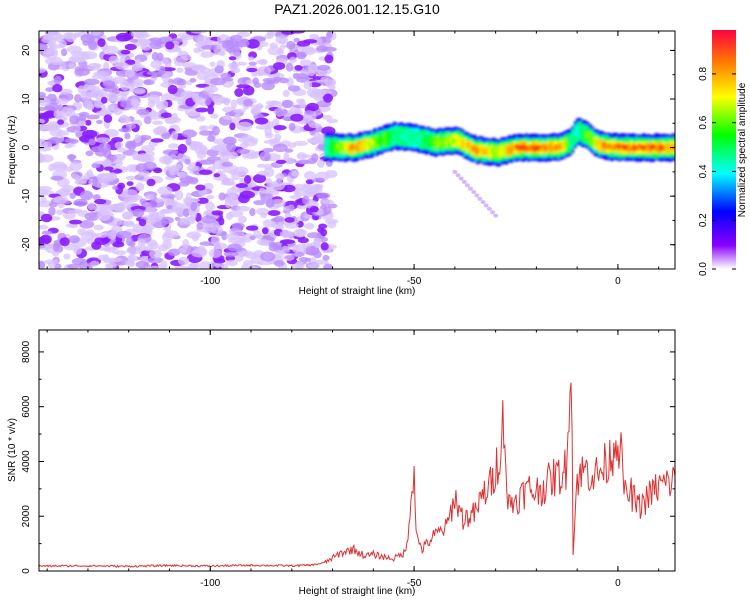 The width and height of the screenshot is (750, 600). Describe the element at coordinates (618, 583) in the screenshot. I see `snr-xtick-label: 0` at that location.